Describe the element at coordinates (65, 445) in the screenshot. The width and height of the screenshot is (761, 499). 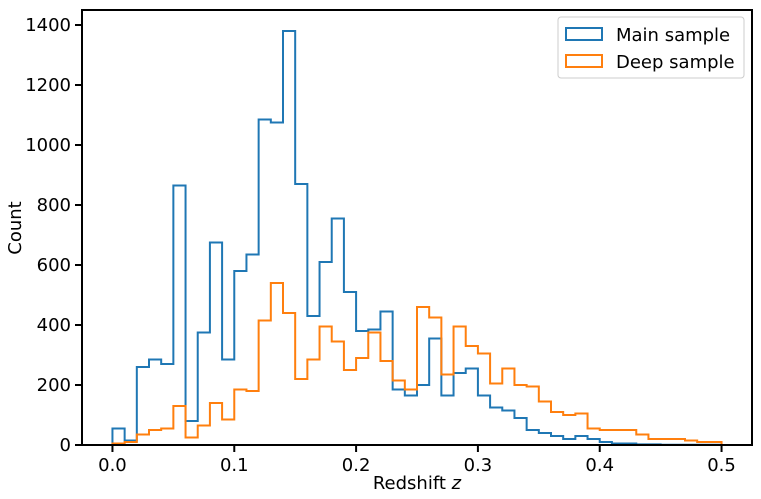
I see `y-tick-label: 0` at that location.